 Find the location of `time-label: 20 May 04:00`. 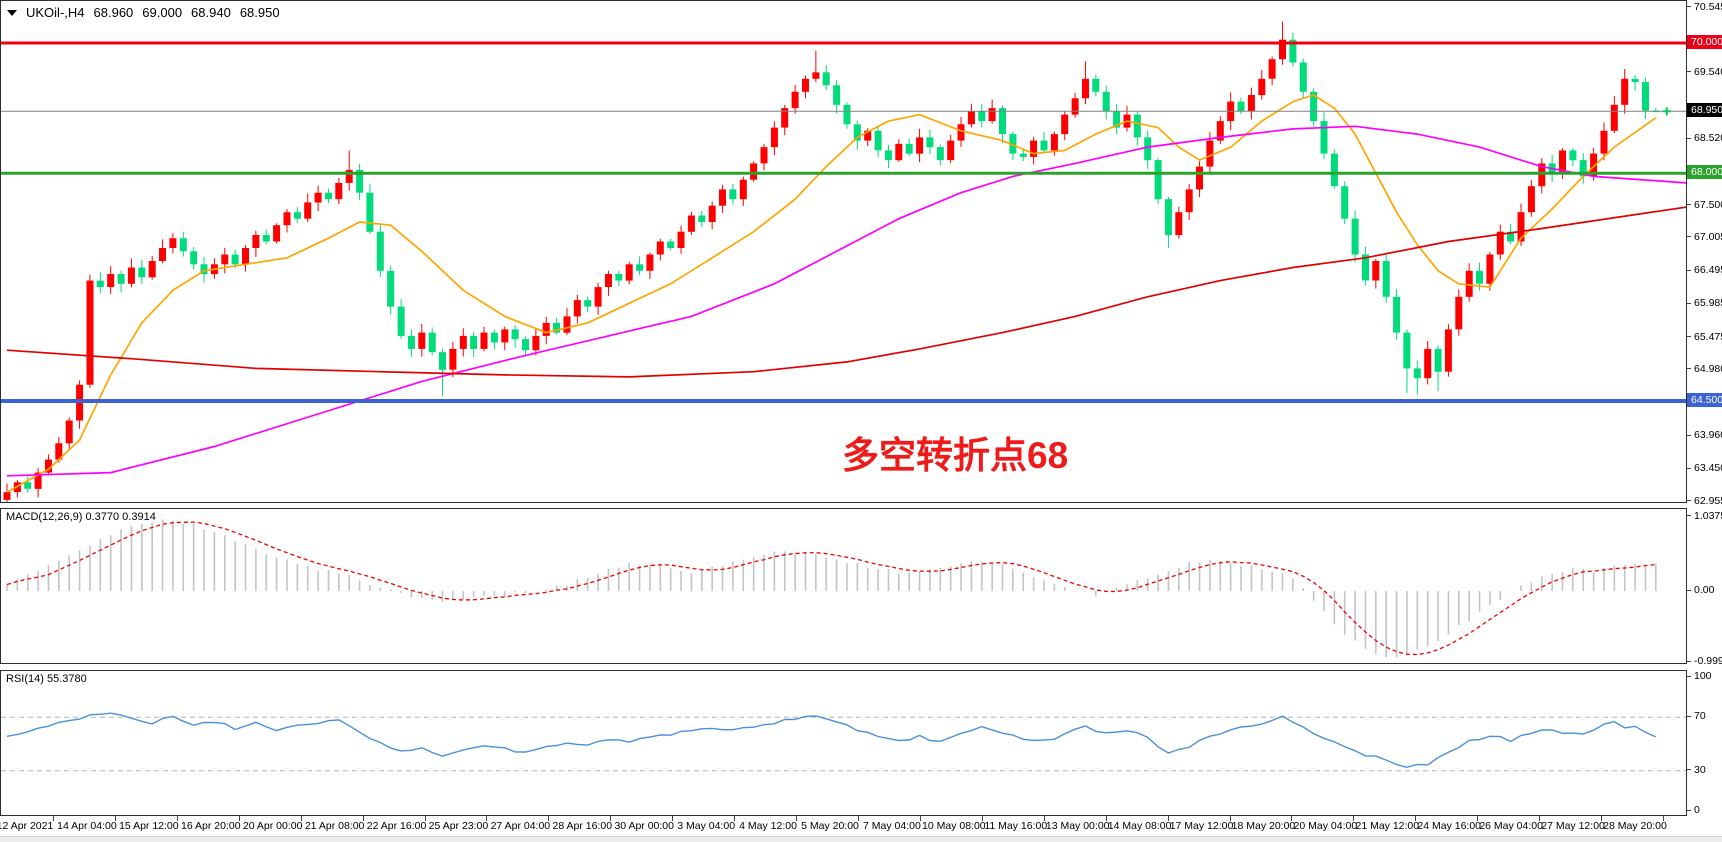

time-label: 20 May 04:00 is located at coordinates (1325, 826).